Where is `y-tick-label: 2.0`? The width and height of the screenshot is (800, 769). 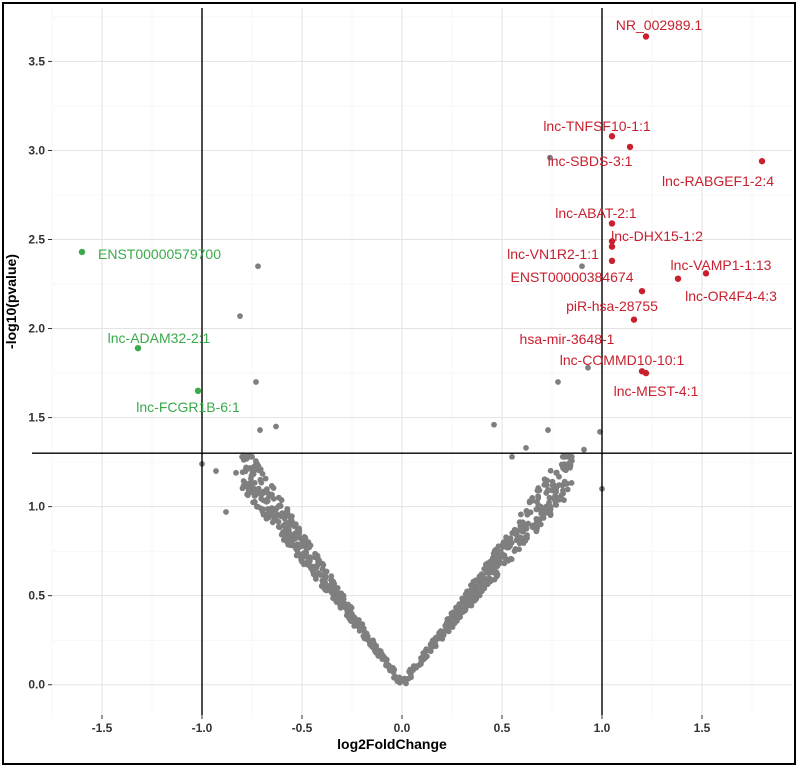 y-tick-label: 2.0 is located at coordinates (36, 329).